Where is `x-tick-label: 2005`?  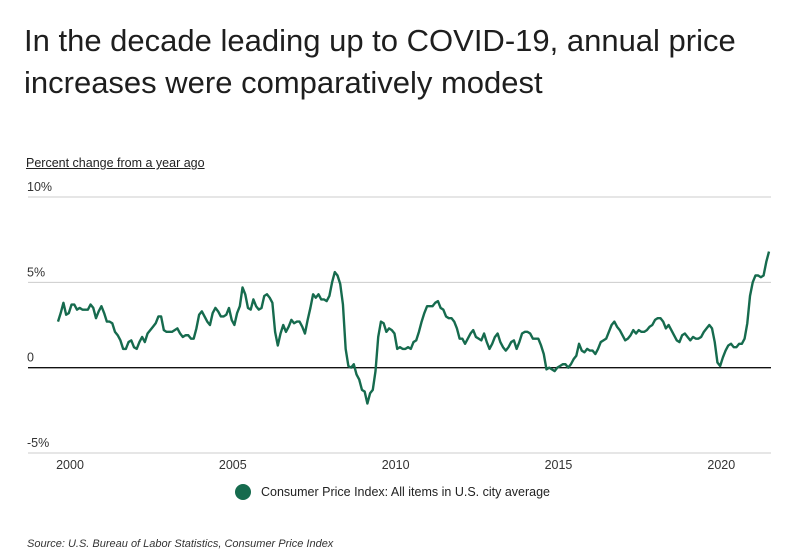
x-tick-label: 2005 is located at coordinates (233, 465).